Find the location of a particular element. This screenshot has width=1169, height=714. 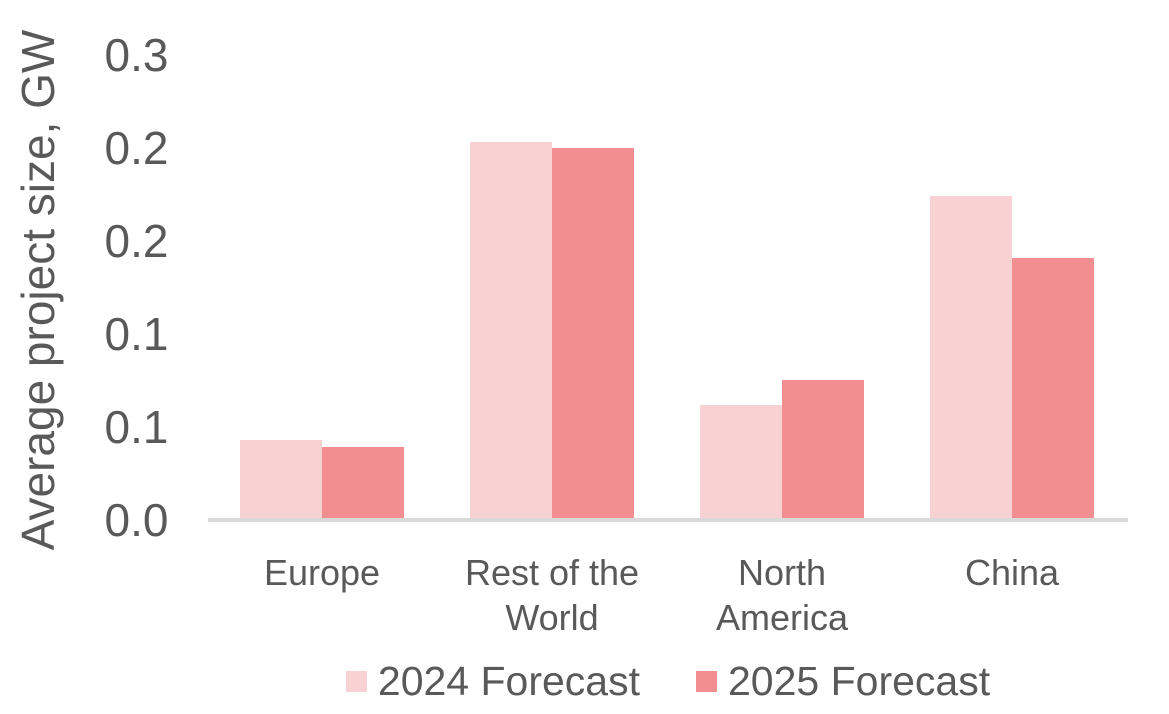

bar-2025-forecast-rest-of-the-world is located at coordinates (593, 334).